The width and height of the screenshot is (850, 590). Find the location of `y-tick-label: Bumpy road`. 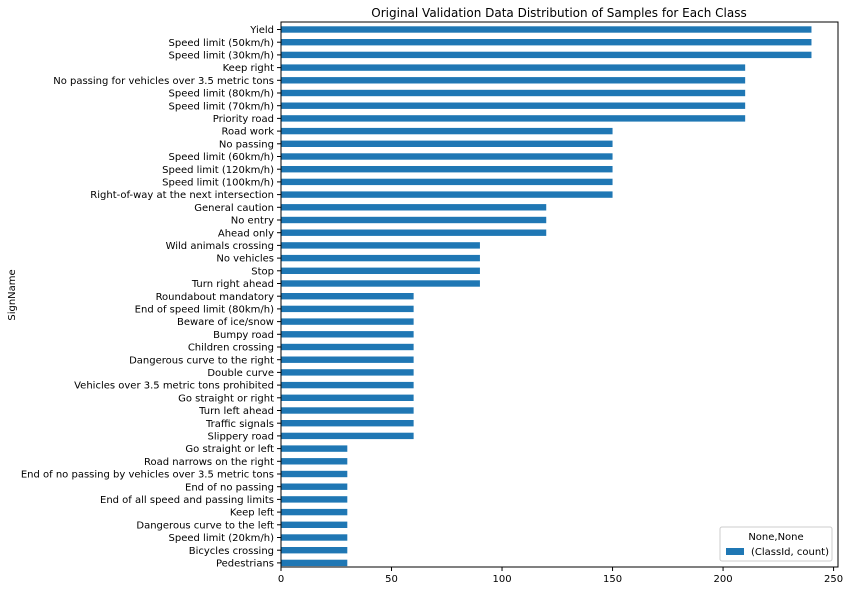

y-tick-label: Bumpy road is located at coordinates (243, 335).